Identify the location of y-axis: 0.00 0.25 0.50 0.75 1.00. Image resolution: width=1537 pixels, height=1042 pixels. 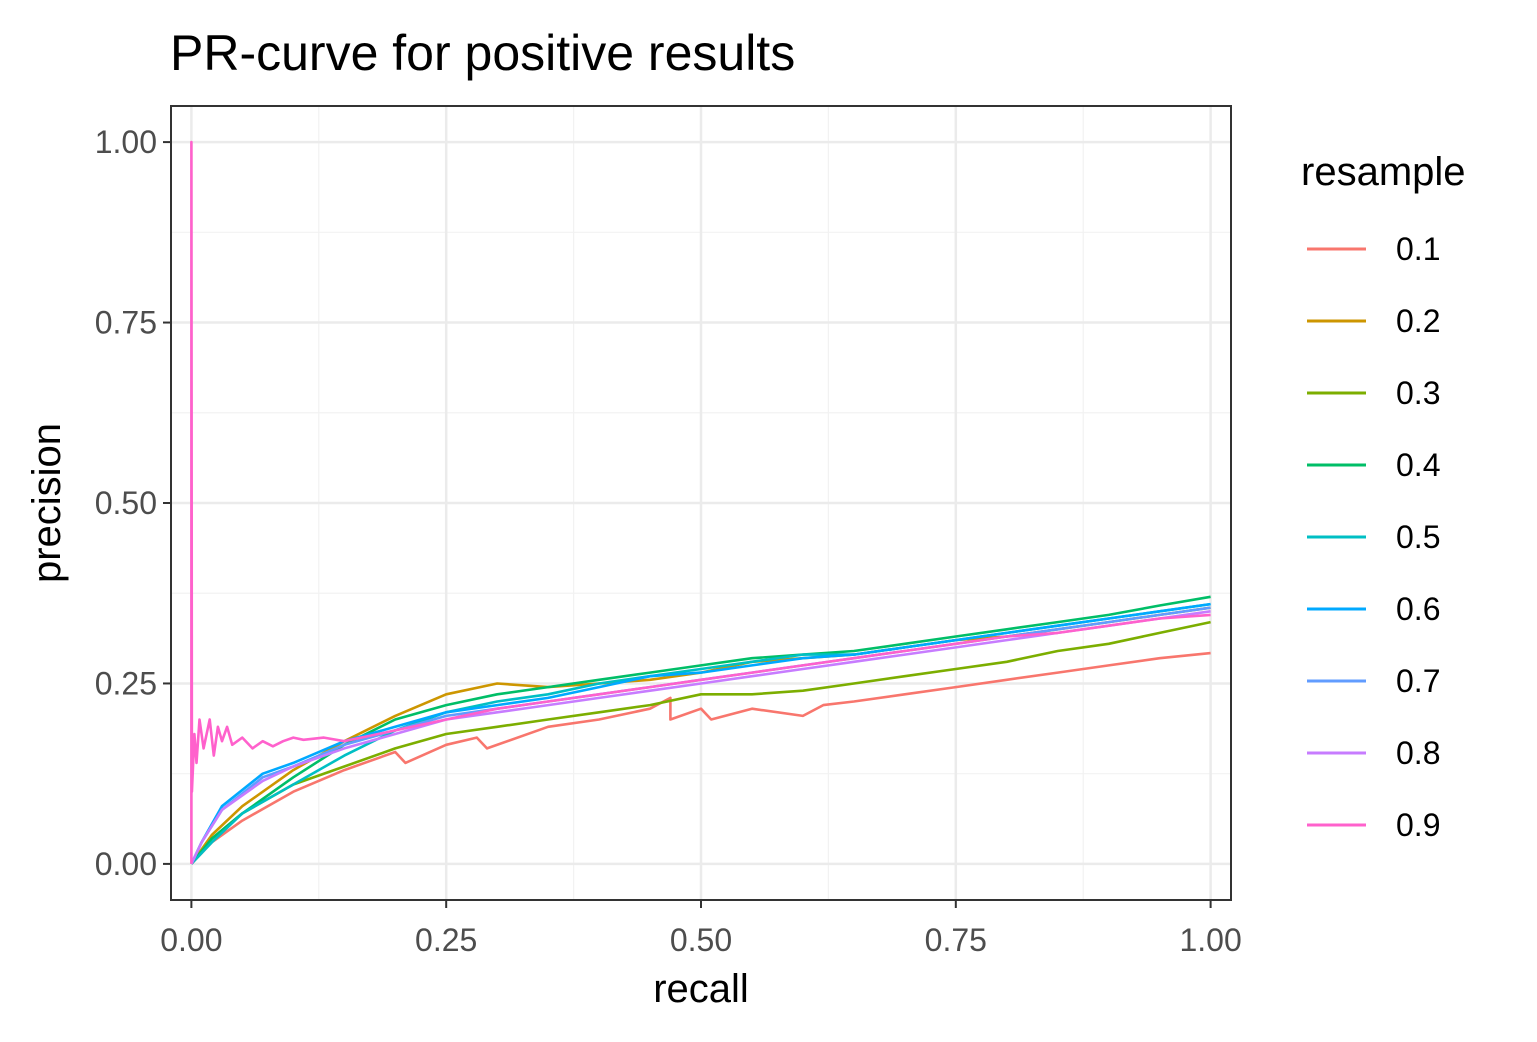
(133, 503).